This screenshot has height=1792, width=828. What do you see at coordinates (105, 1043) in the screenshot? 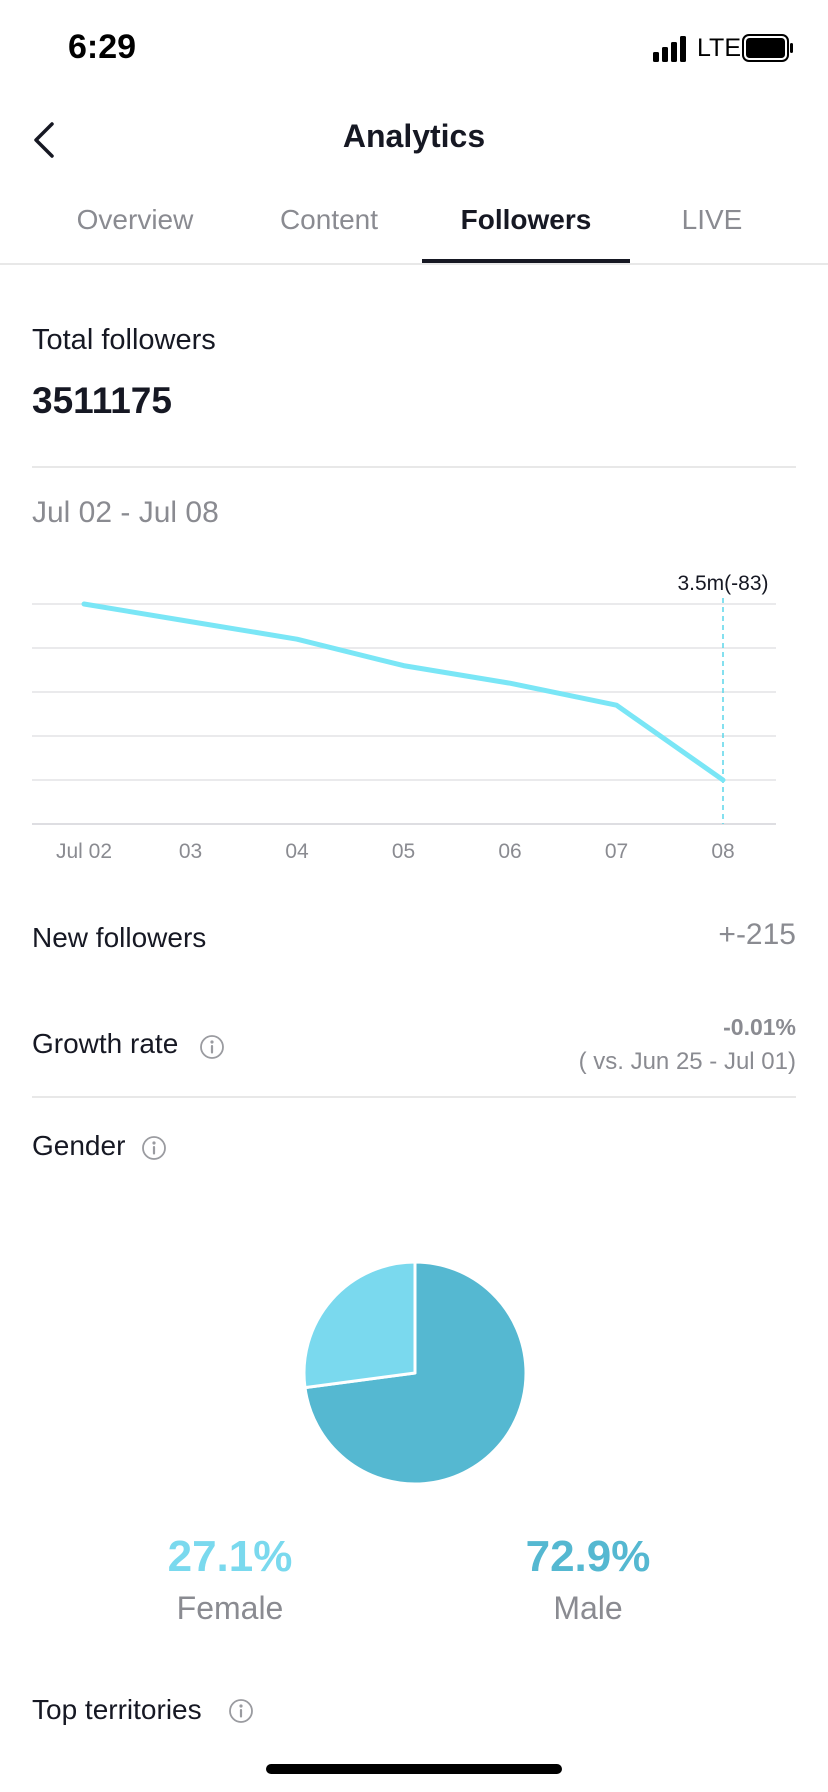
I see `growth-rate-label: Growth rate` at bounding box center [105, 1043].